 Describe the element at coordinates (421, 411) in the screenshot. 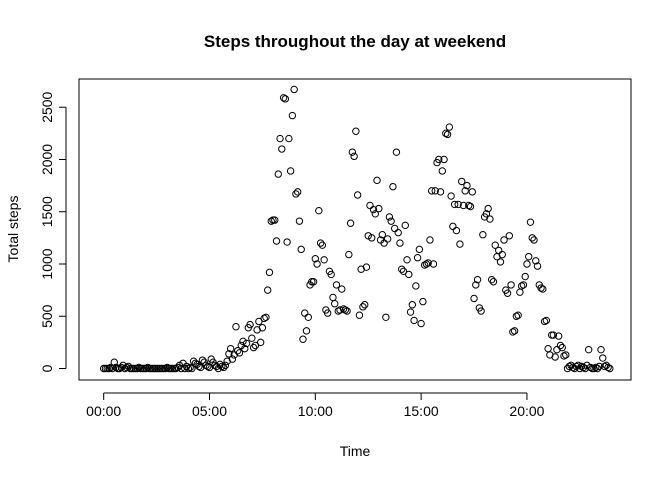

I see `x-tick-label: 15:00` at that location.